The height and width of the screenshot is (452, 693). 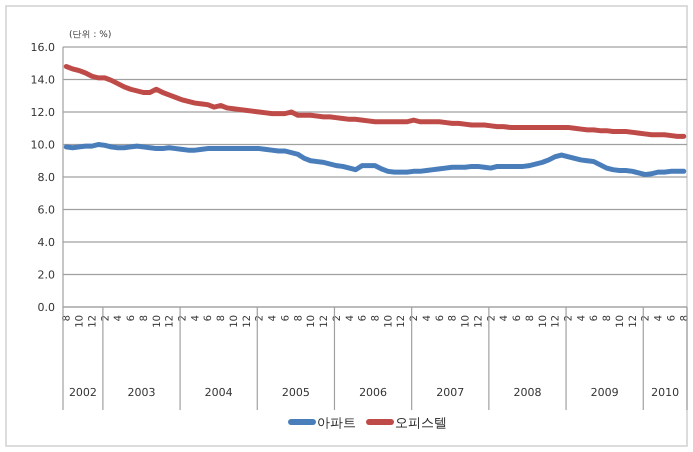 I want to click on y-tick-label: 12.0, so click(x=42, y=112).